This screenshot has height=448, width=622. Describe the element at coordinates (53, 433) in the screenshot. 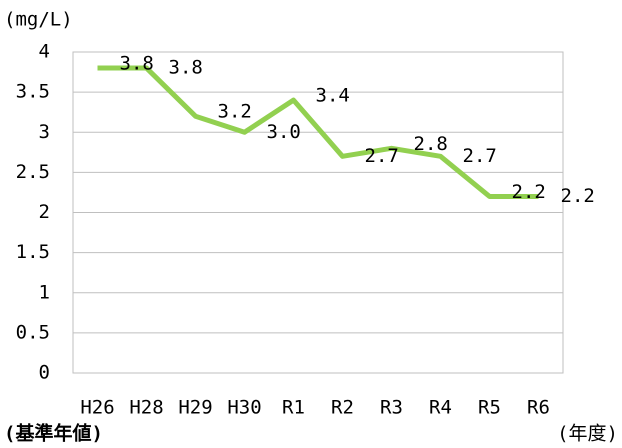

I see `annotation: (基準年値)` at that location.